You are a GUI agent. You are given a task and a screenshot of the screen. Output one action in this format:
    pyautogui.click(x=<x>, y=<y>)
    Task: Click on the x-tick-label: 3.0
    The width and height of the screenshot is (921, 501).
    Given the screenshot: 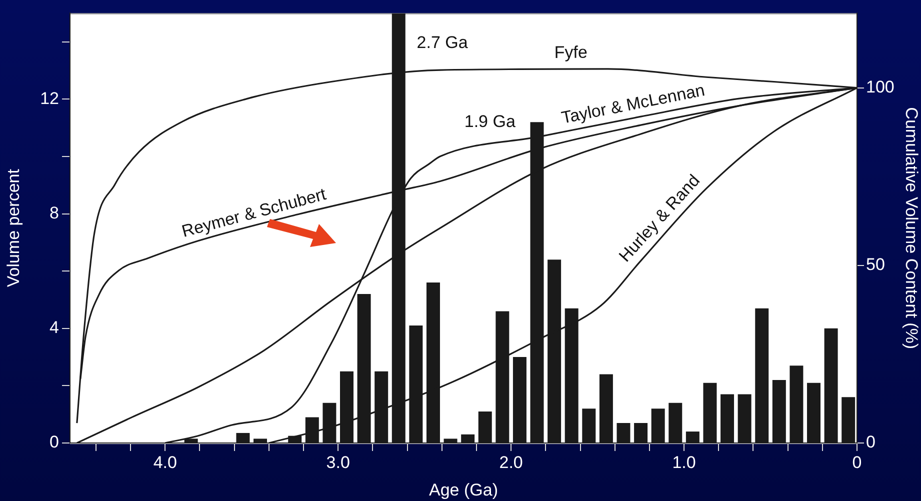 What is the action you would take?
    pyautogui.click(x=338, y=462)
    